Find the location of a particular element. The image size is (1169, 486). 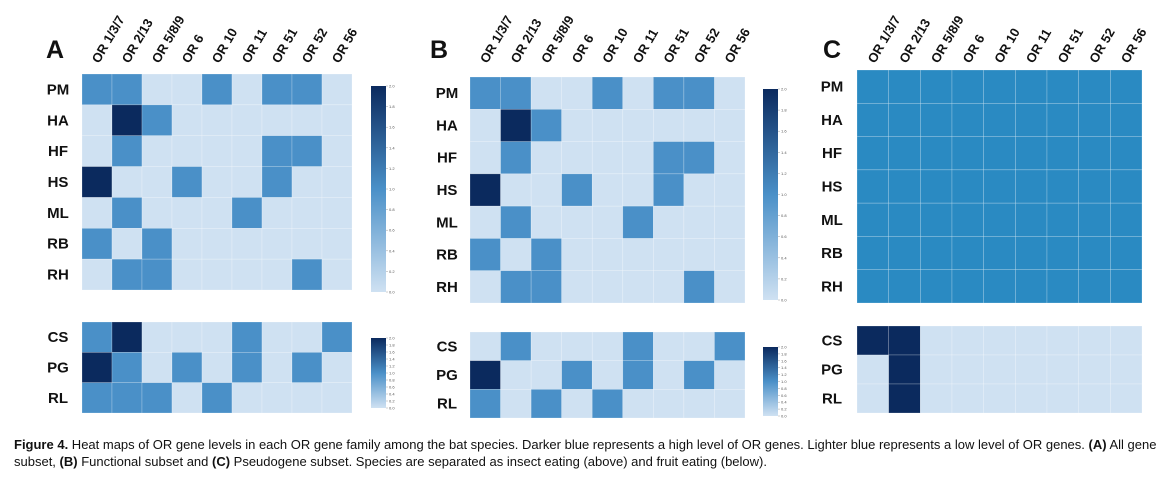

colorbar-tick-label: 0.4 is located at coordinates (784, 402).